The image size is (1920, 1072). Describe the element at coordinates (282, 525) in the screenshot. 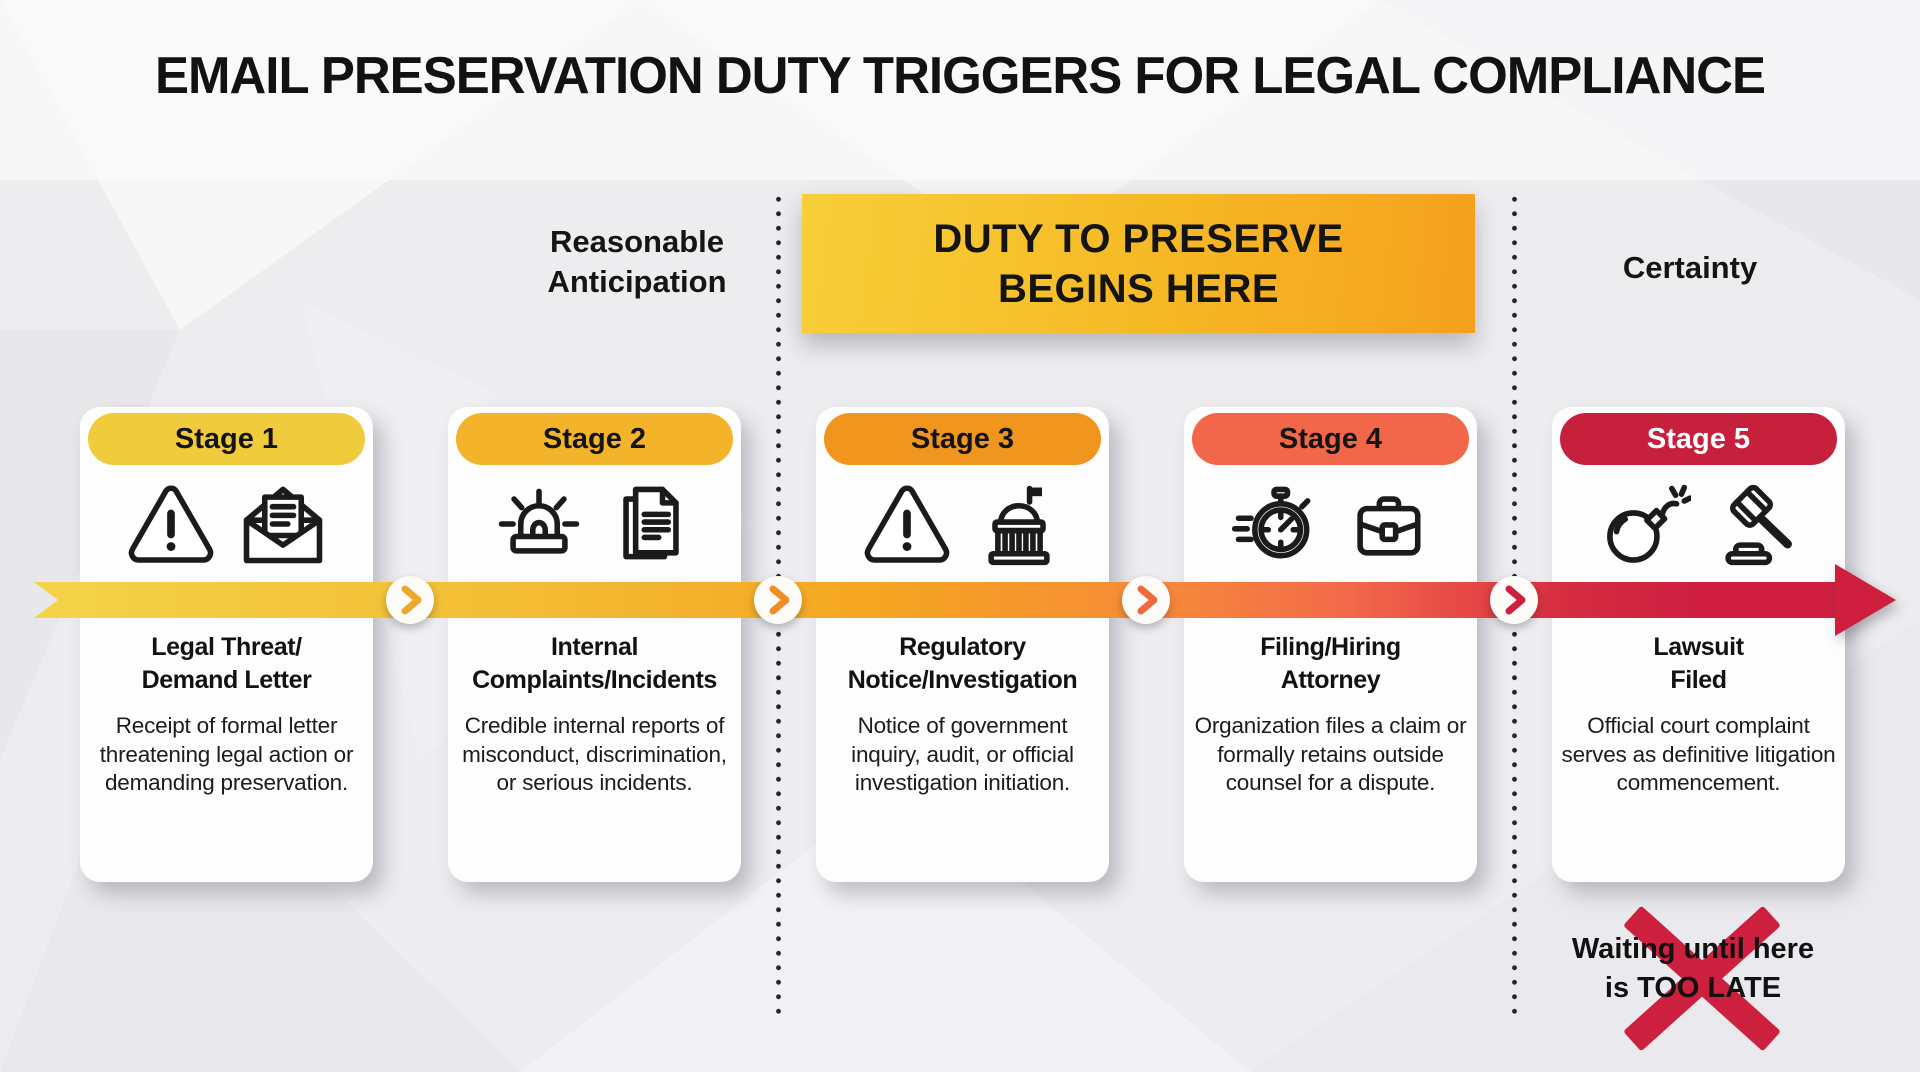

I see `open-envelope-icon` at that location.